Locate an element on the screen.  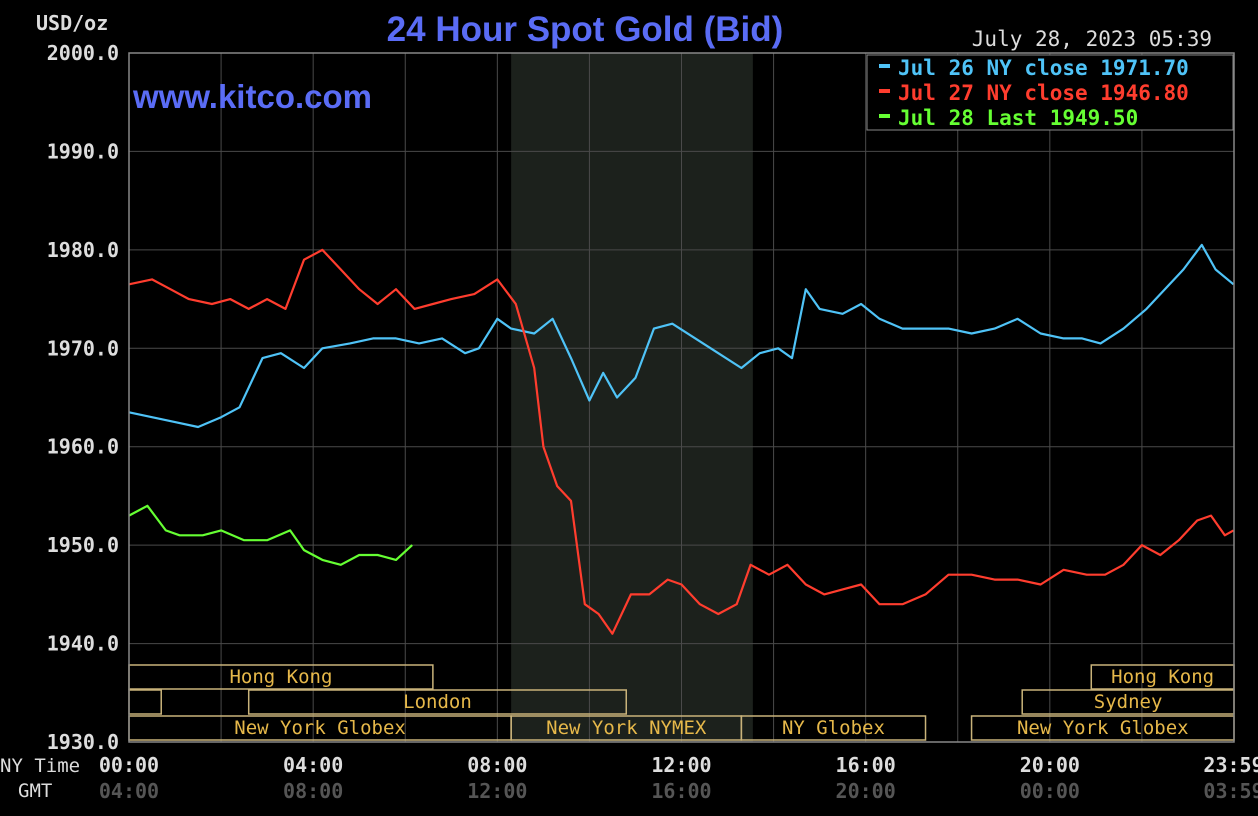
market-session-label: NY Globex is located at coordinates (833, 728).